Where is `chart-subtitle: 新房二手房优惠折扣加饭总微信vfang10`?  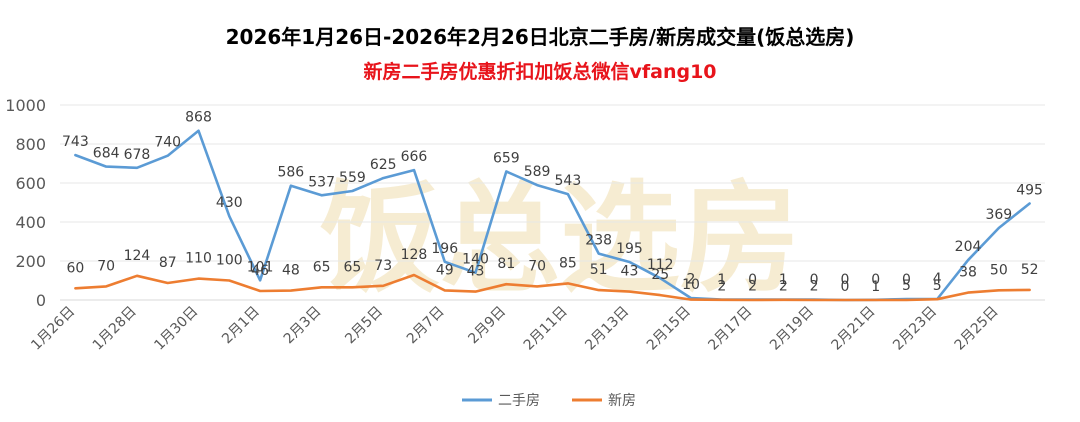
chart-subtitle: 新房二手房优惠折扣加饭总微信vfang10 is located at coordinates (539, 71).